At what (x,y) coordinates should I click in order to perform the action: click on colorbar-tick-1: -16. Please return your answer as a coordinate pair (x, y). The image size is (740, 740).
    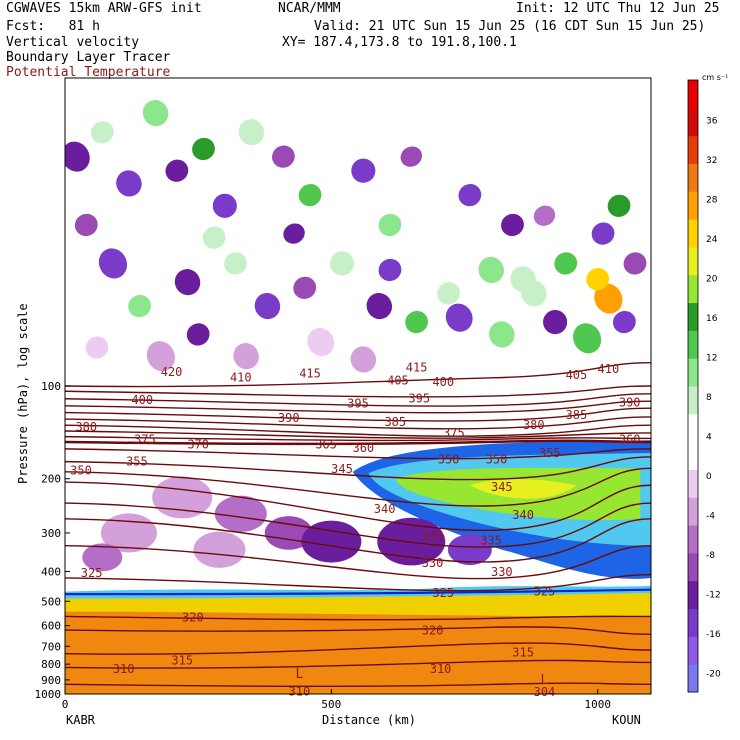
    Looking at the image, I should click on (713, 635).